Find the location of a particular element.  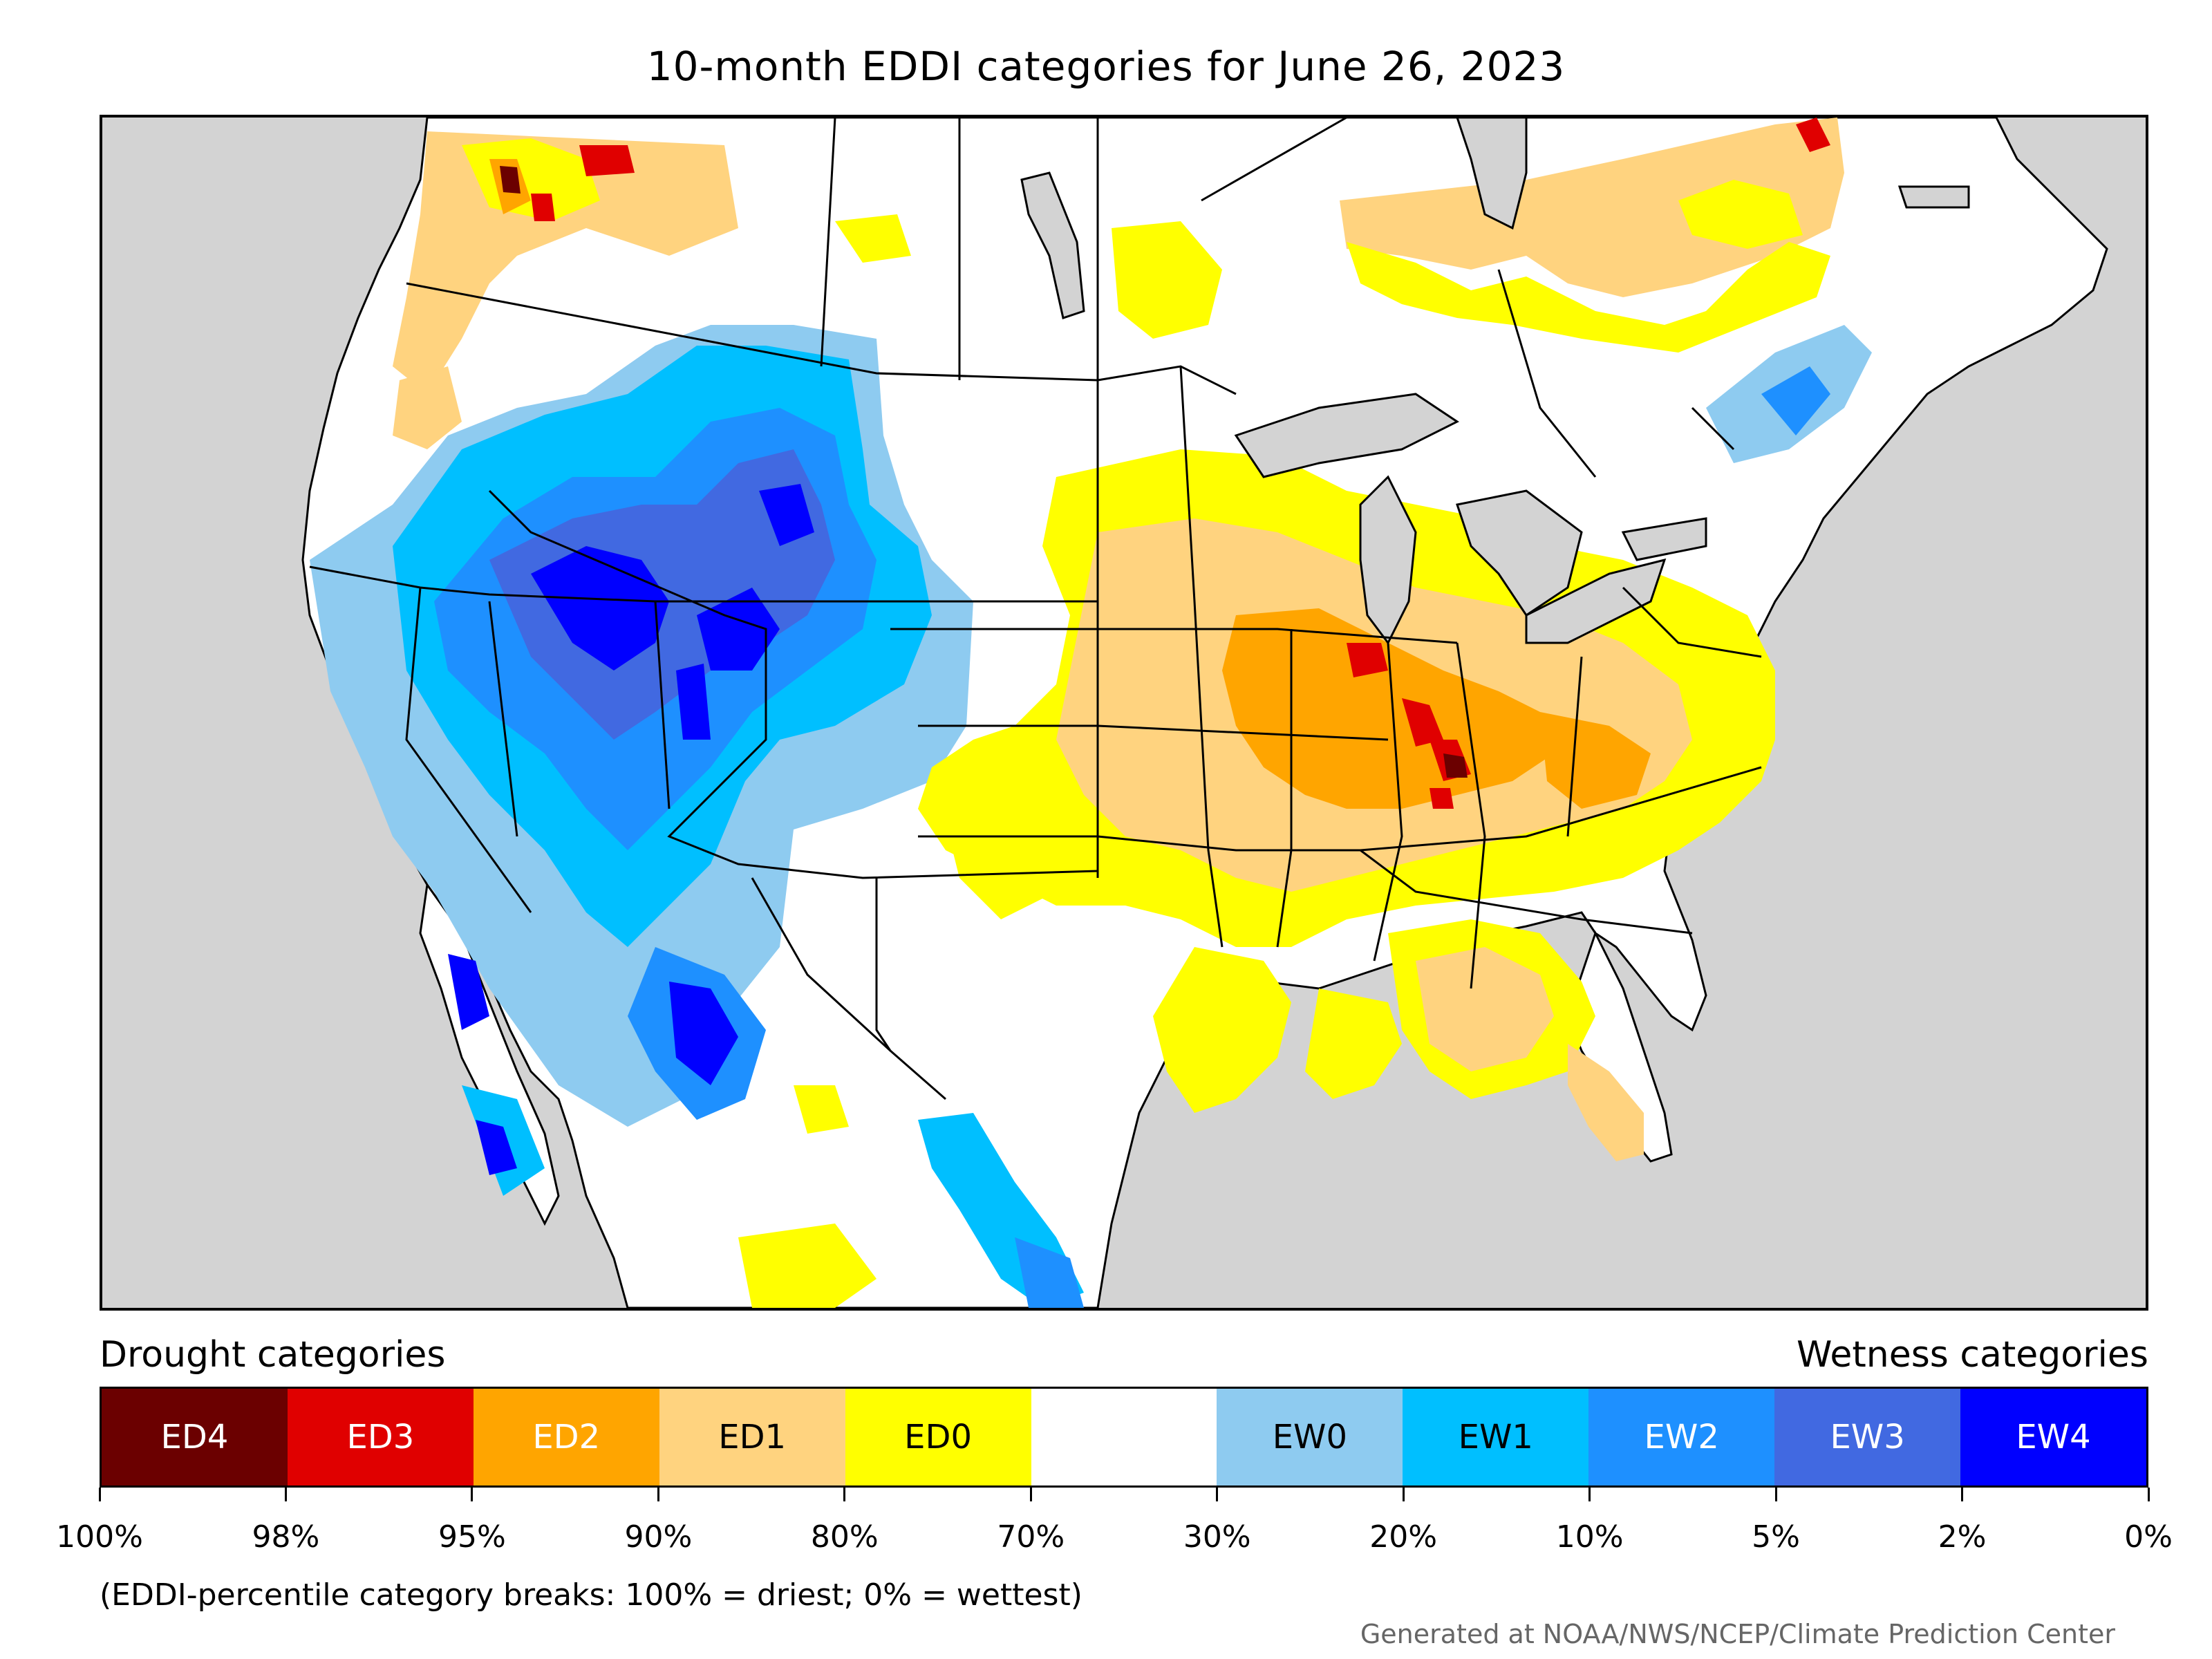

colorbar-tick-label: 95% is located at coordinates (472, 1537).